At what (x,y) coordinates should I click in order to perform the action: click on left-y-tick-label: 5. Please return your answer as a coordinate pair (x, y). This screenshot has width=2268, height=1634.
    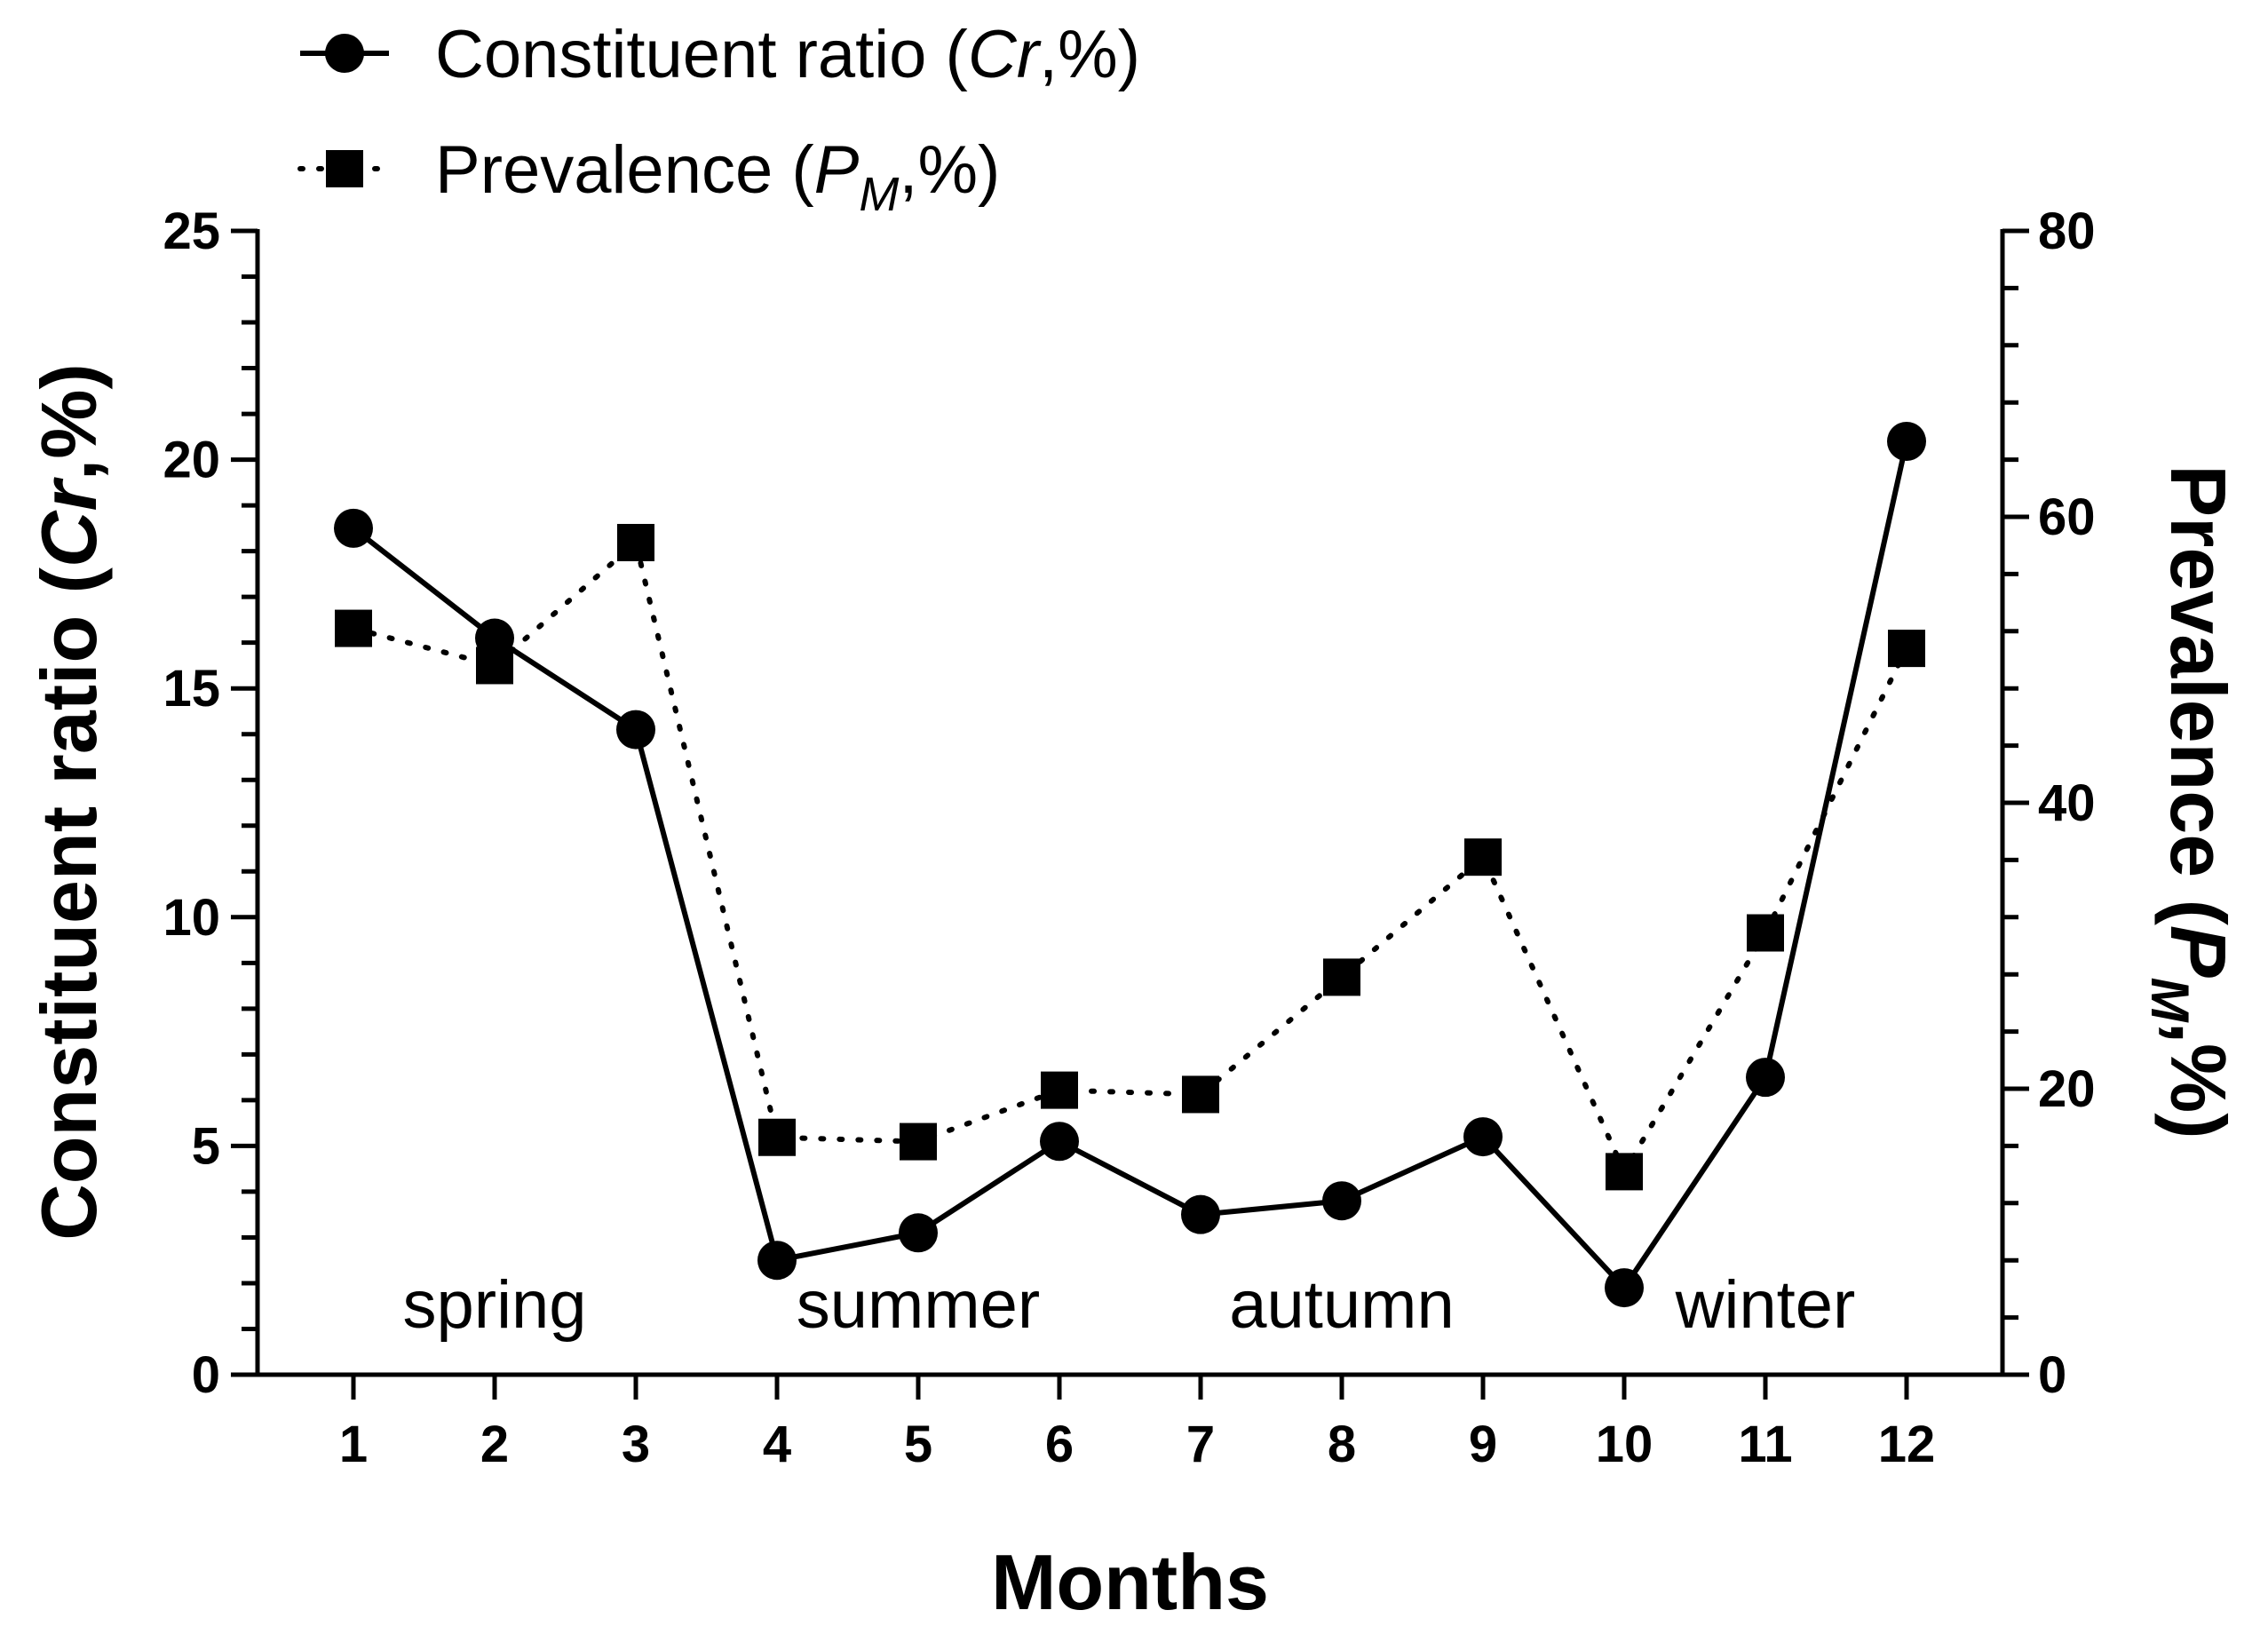
    Looking at the image, I should click on (206, 1146).